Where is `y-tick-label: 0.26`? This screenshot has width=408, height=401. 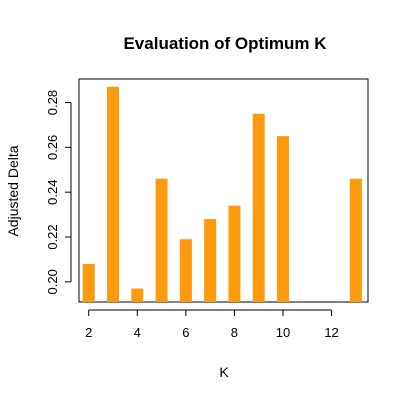 y-tick-label: 0.26 is located at coordinates (52, 147).